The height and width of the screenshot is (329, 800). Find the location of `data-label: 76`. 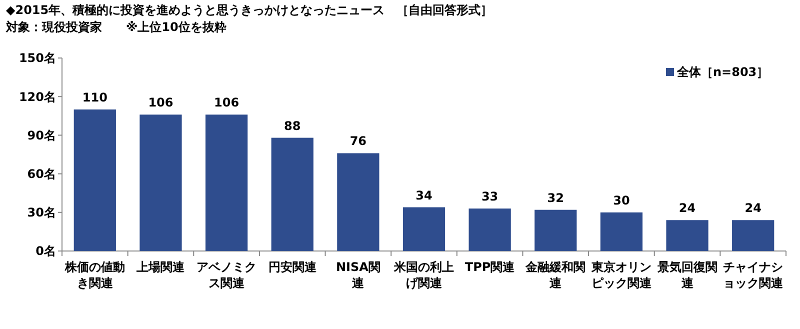

data-label: 76 is located at coordinates (358, 141).